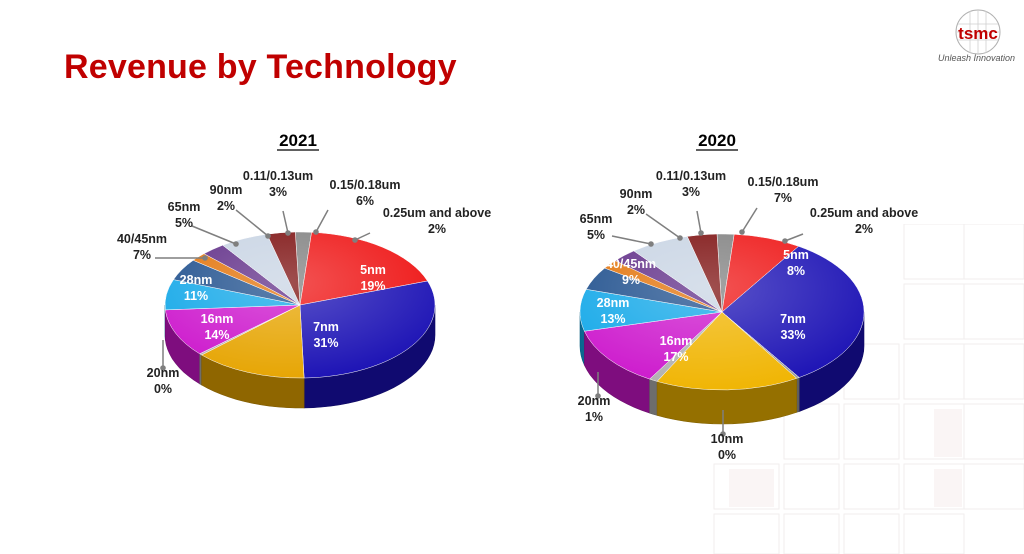 Image resolution: width=1024 pixels, height=554 pixels. I want to click on value-28nm: 11%, so click(196, 296).